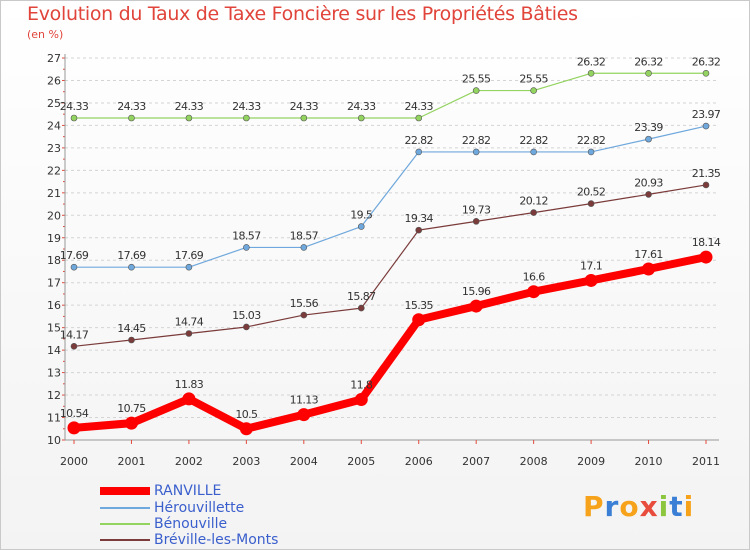  I want to click on data-label: 21.35, so click(706, 173).